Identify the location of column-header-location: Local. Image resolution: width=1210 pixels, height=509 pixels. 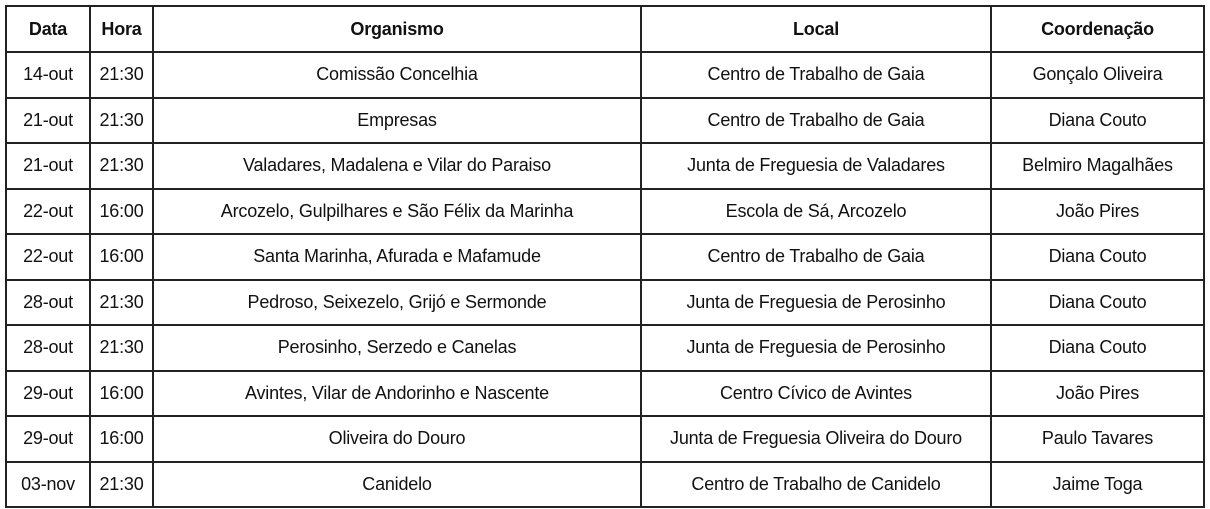
(816, 29).